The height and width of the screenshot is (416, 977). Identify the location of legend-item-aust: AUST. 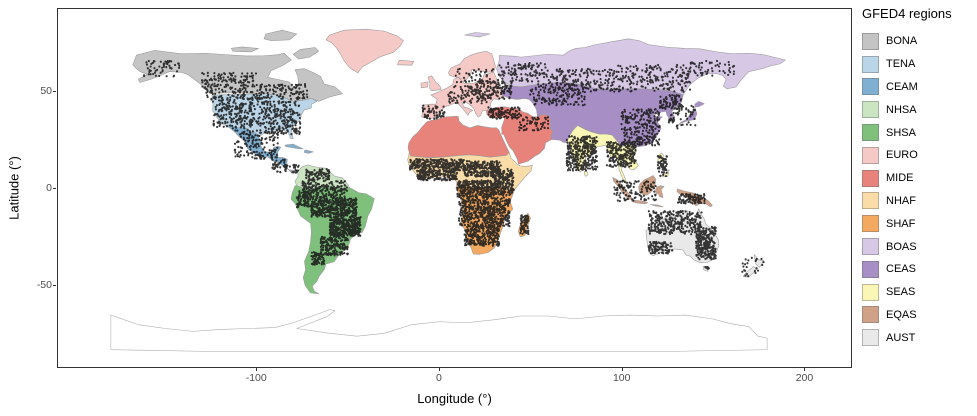
(907, 337).